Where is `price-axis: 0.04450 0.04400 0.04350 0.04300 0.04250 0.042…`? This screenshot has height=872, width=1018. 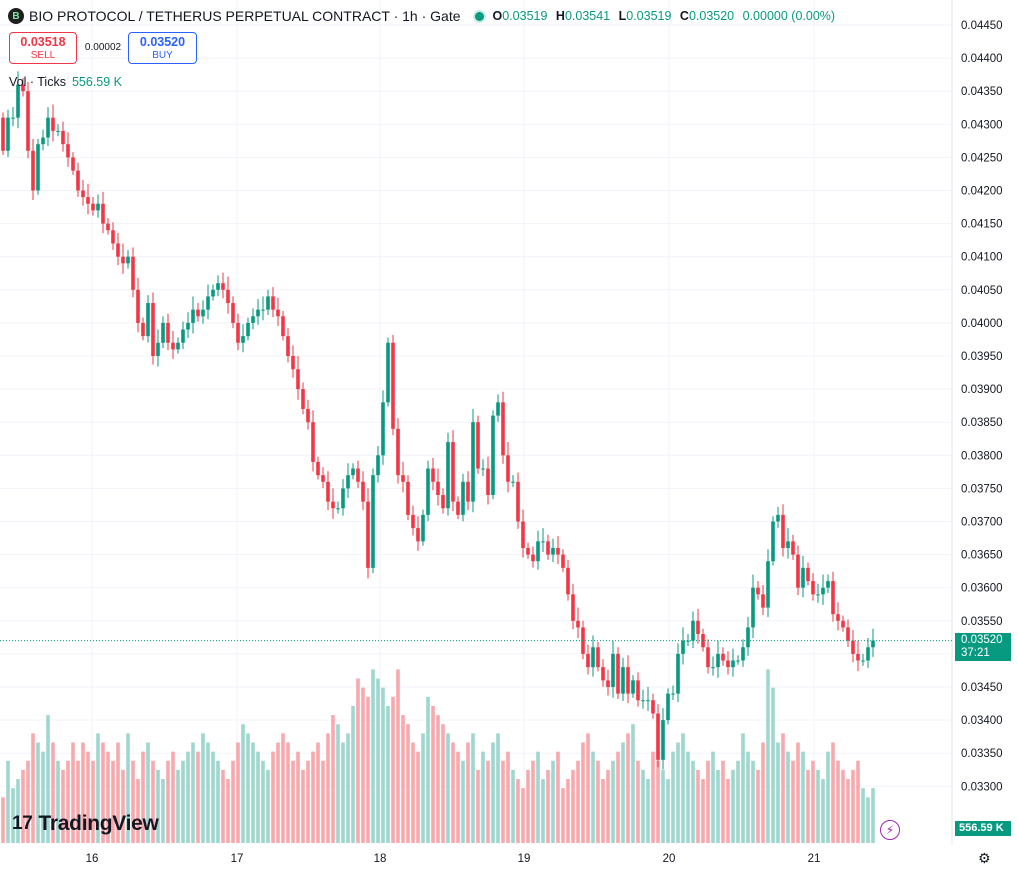 price-axis: 0.04450 0.04400 0.04350 0.04300 0.04250 0.042… is located at coordinates (982, 406).